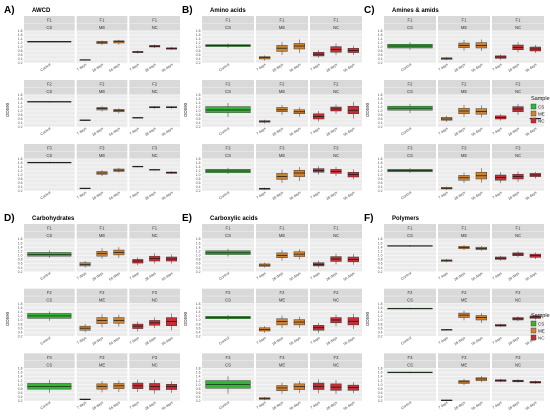  I want to click on y-tick-label: 1.8, so click(20, 304).